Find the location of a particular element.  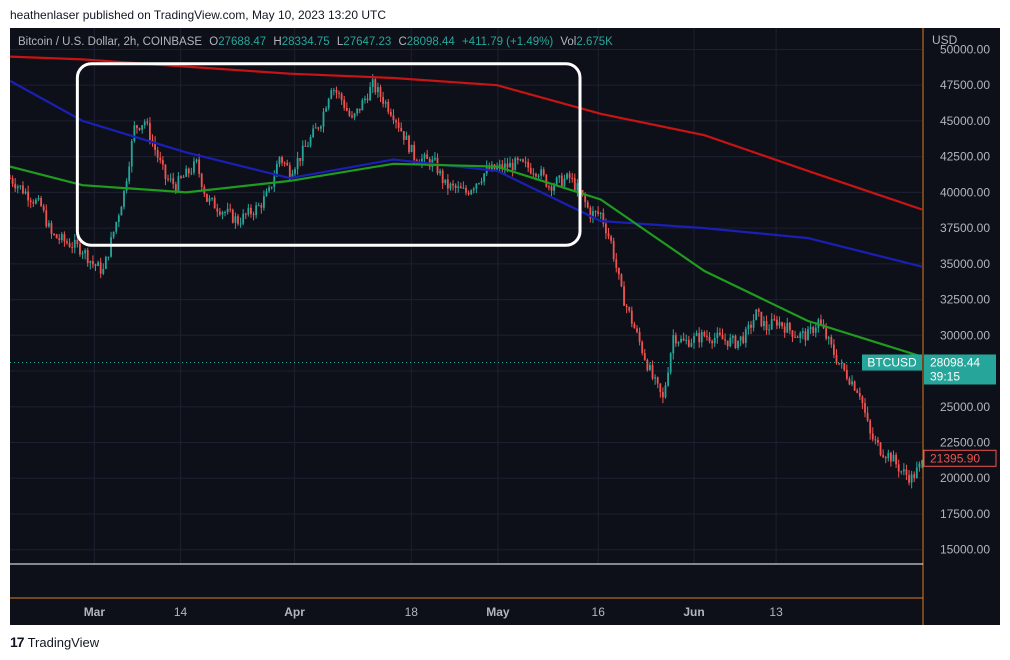

symbol-tag is located at coordinates (892, 362).